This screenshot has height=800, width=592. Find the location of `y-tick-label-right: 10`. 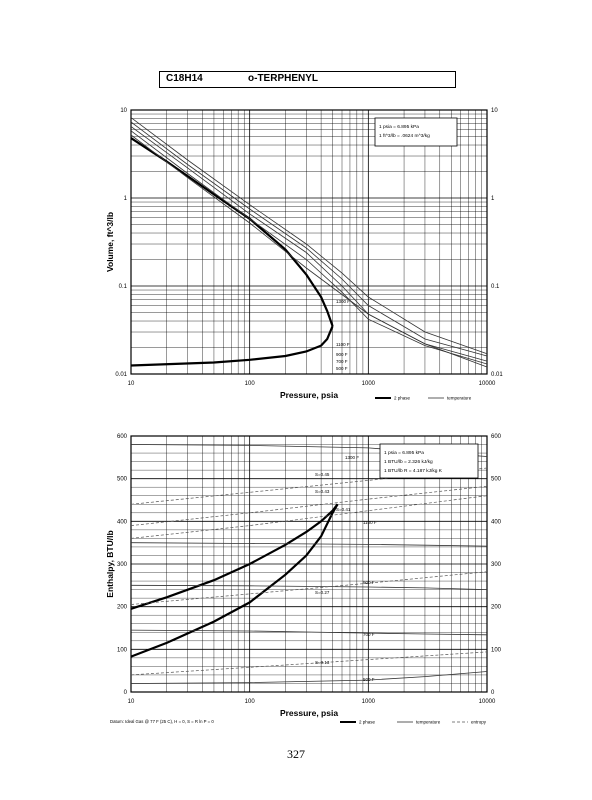

y-tick-label-right: 10 is located at coordinates (494, 111).